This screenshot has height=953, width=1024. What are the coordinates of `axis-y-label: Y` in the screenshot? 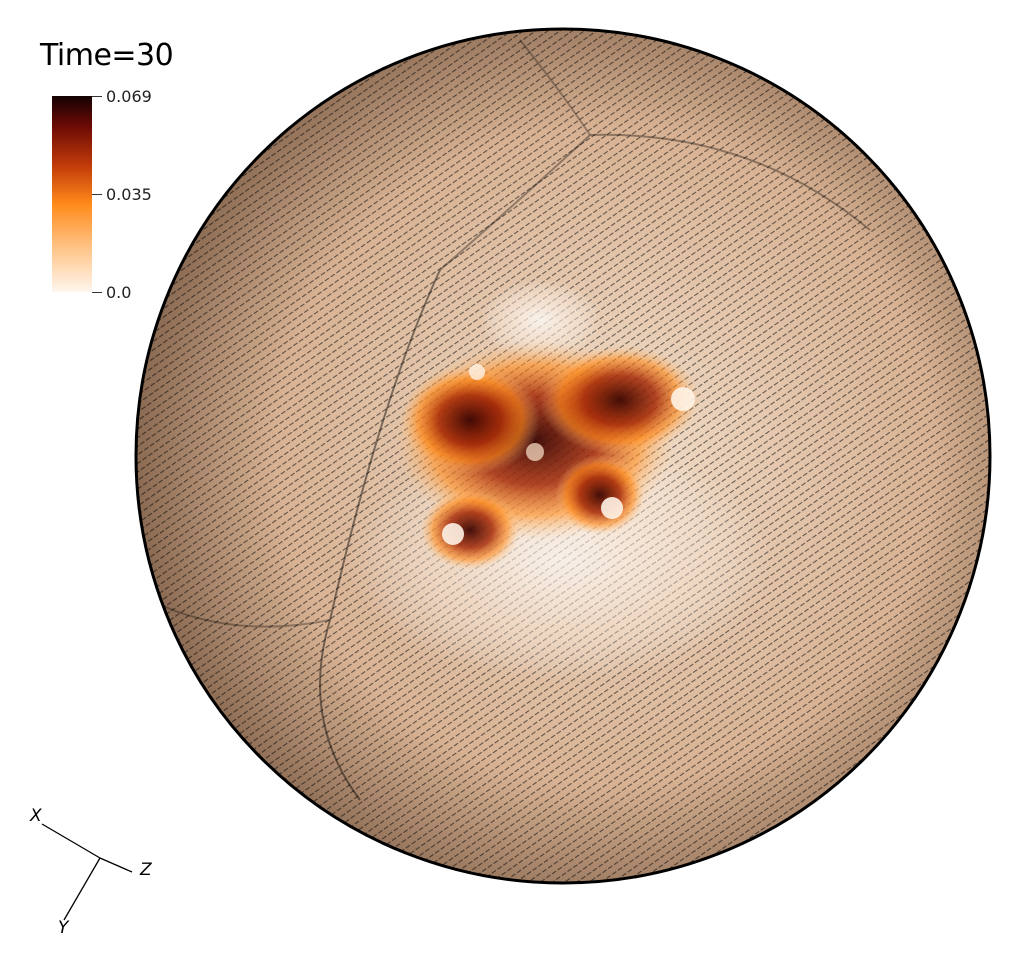 It's located at (63, 928).